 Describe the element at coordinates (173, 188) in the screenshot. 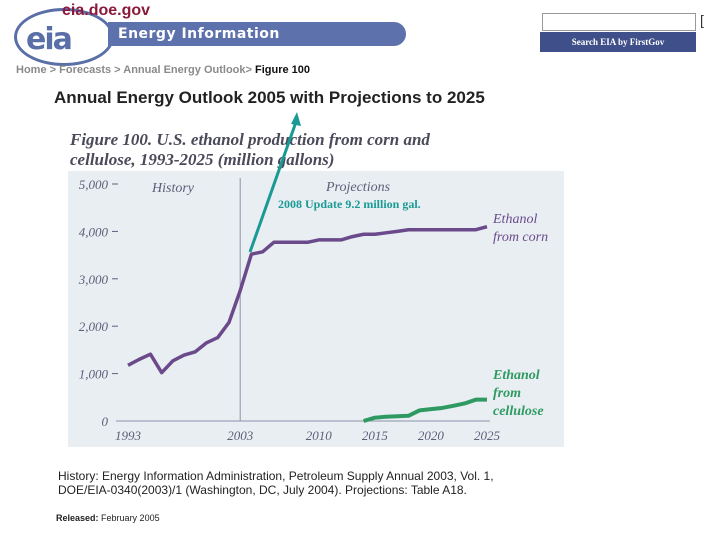

I see `history-label: History` at that location.